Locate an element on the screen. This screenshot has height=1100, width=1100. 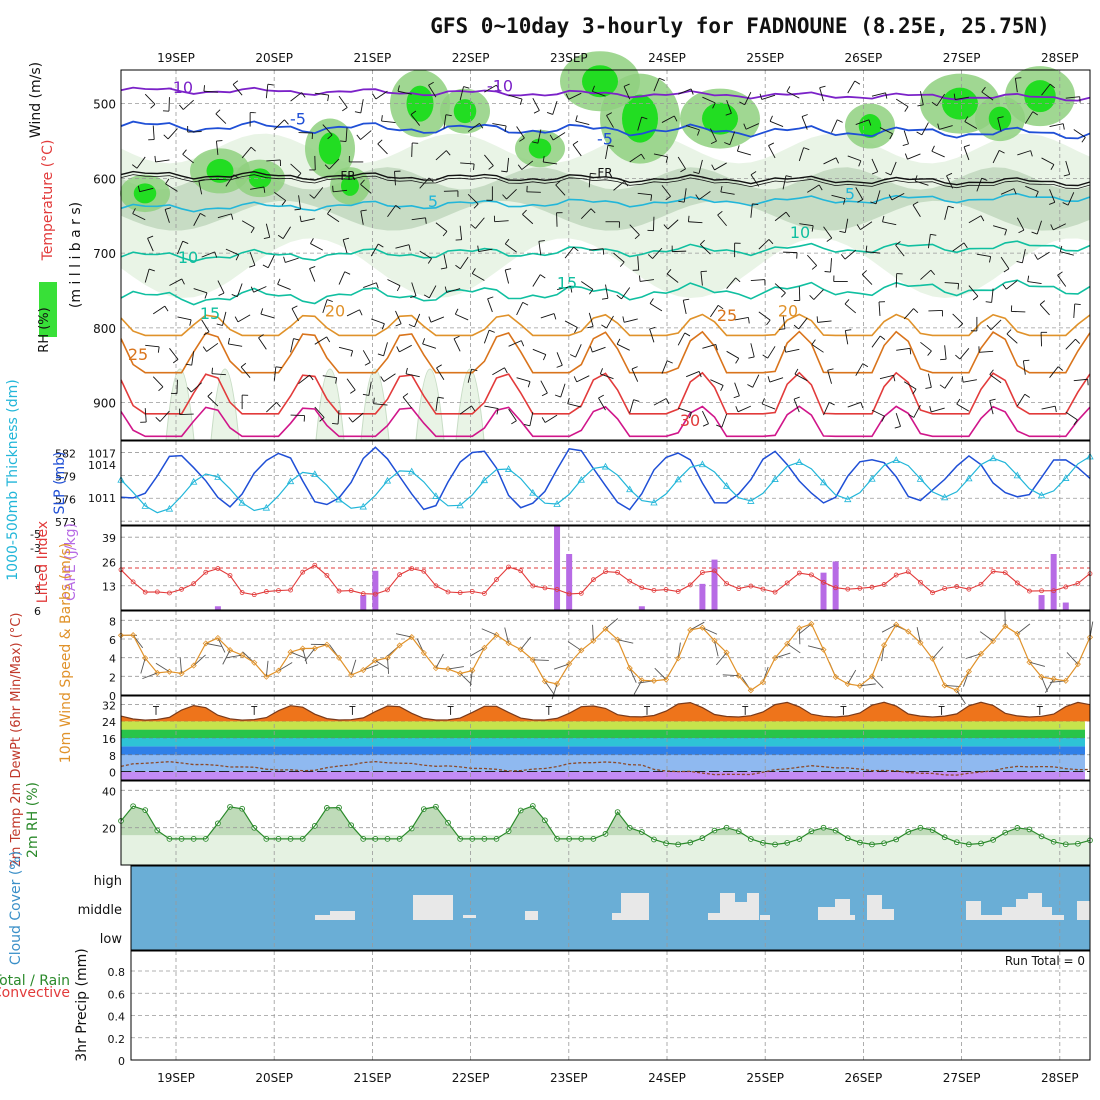
slp-tick: 1014 is located at coordinates (102, 465).